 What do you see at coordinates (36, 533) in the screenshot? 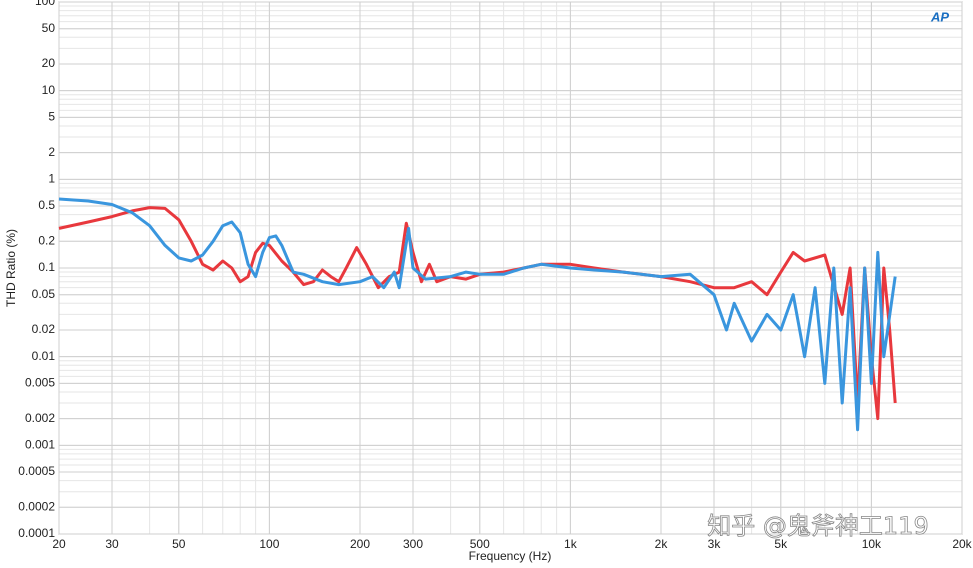
I see `y-tick-label: 0.0001` at bounding box center [36, 533].